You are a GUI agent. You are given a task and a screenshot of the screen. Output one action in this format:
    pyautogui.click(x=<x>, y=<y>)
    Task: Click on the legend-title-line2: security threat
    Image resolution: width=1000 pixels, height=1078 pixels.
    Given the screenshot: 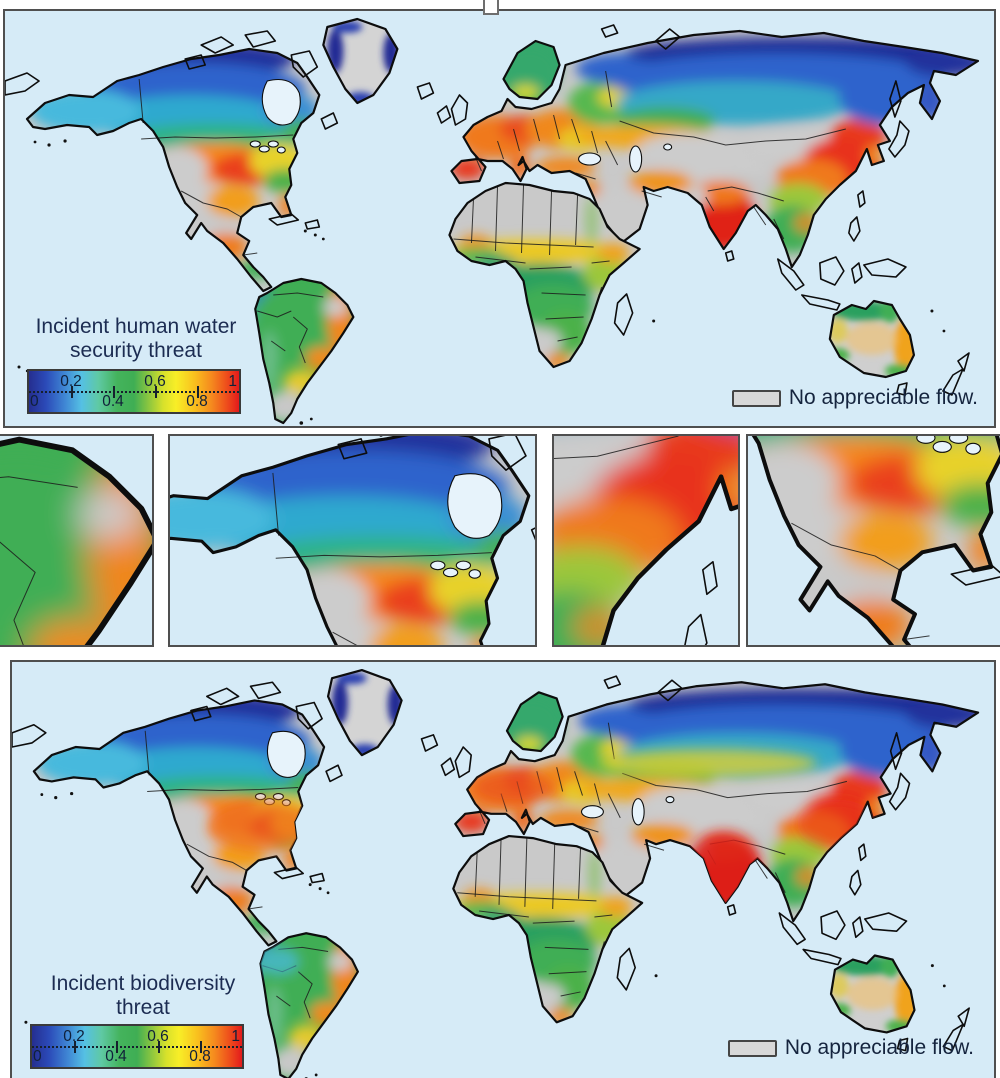 What is the action you would take?
    pyautogui.click(x=136, y=350)
    